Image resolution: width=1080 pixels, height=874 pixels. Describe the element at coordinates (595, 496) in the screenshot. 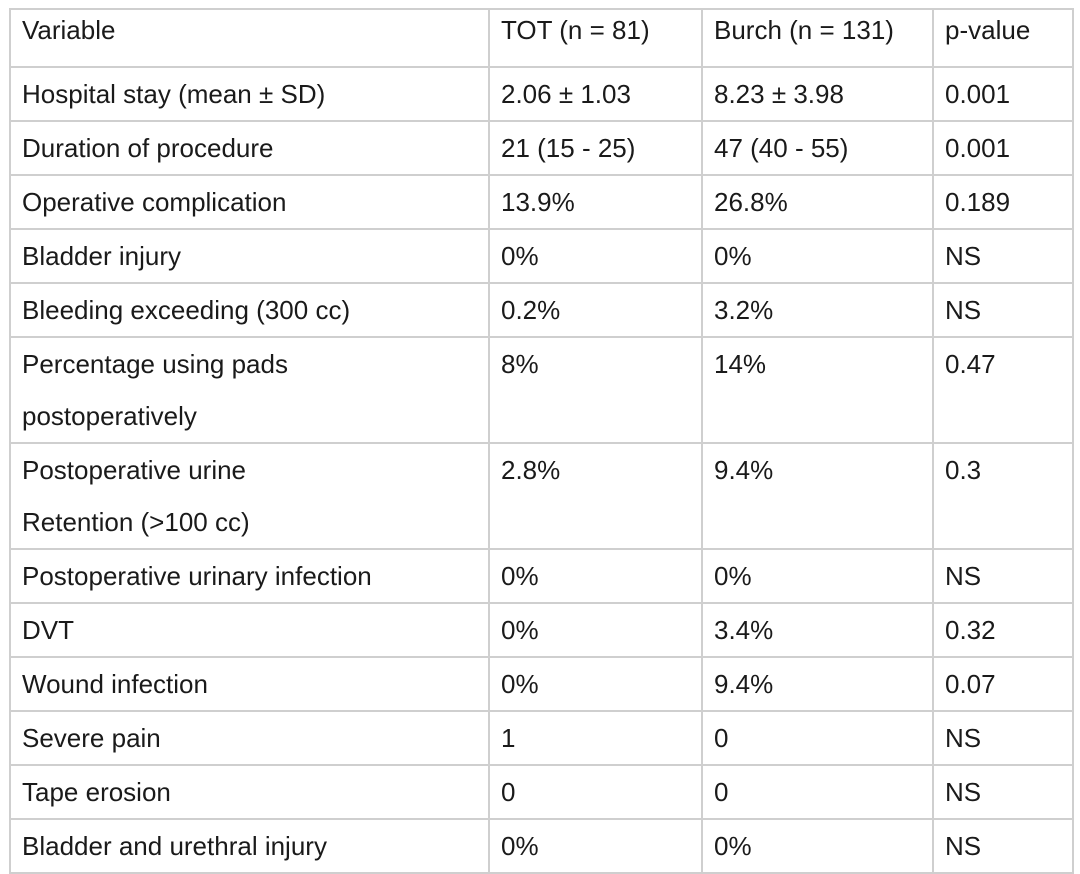

I see `cell-tot: 2.8%` at that location.